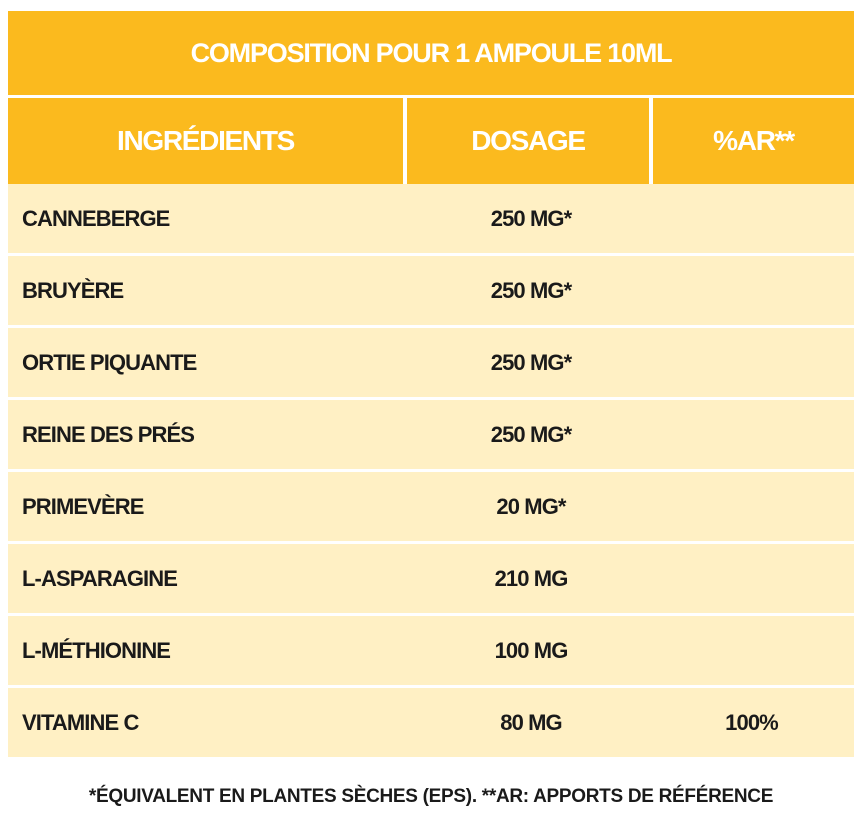 This screenshot has height=830, width=862. What do you see at coordinates (431, 650) in the screenshot?
I see `table-row: L-MÉTHIONINE 100 MG` at bounding box center [431, 650].